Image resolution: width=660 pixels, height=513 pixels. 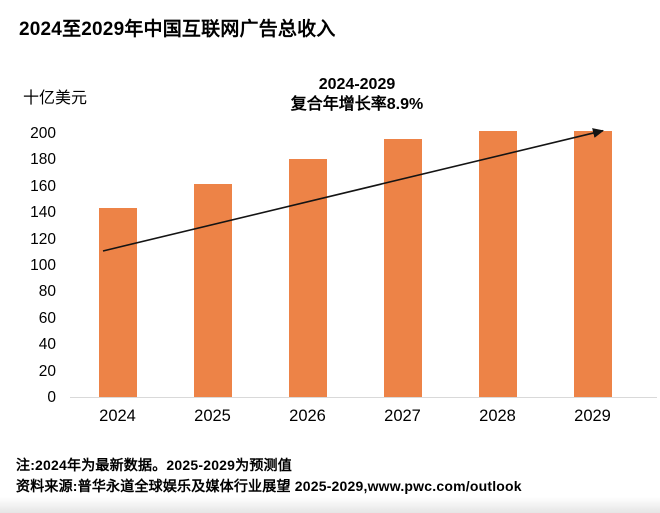 I want to click on y-axis-tick-label: 100, so click(x=43, y=265).